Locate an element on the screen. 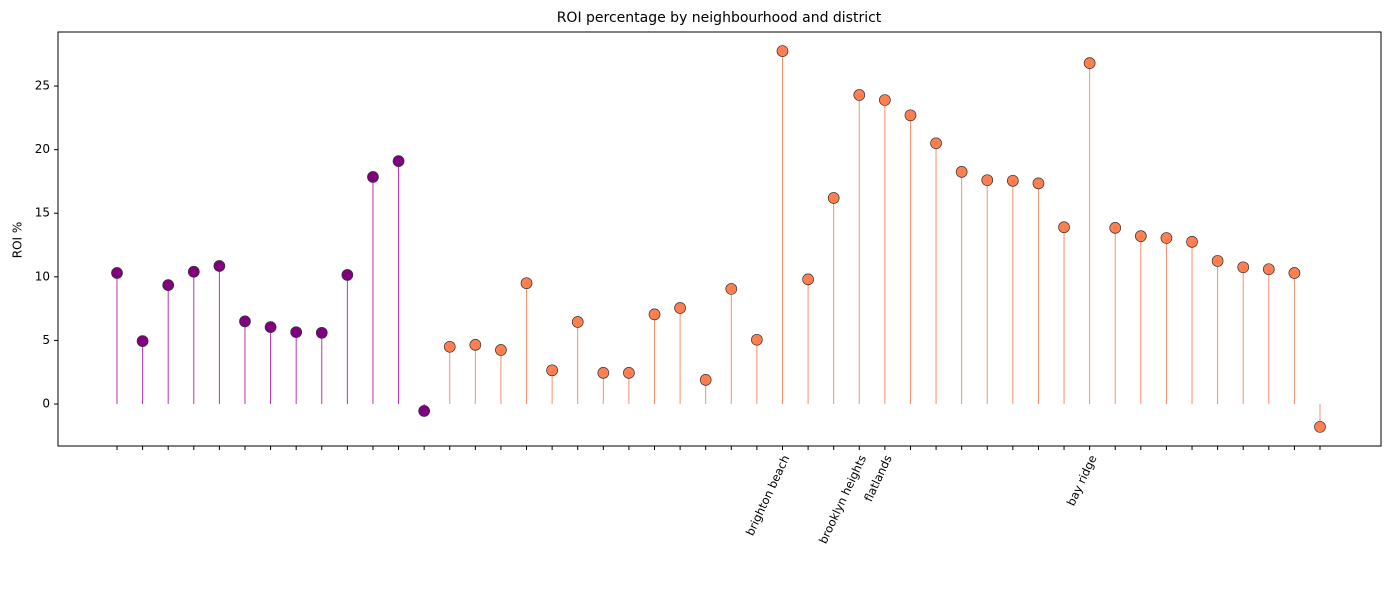 Image resolution: width=1389 pixels, height=590 pixels. y-axis-label: ROI % is located at coordinates (18, 240).